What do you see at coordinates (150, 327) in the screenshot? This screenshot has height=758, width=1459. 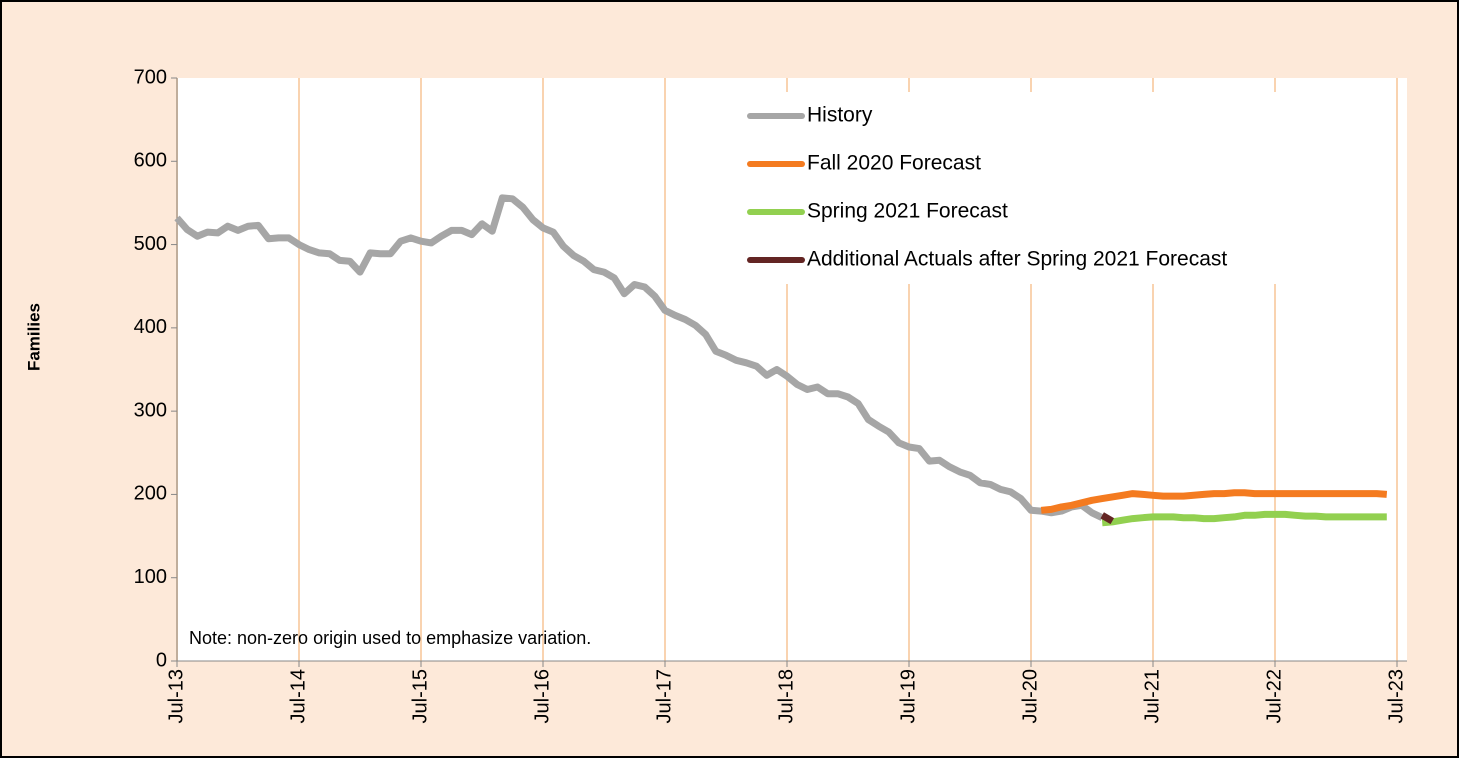 I see `y-tick-label: 400` at bounding box center [150, 327].